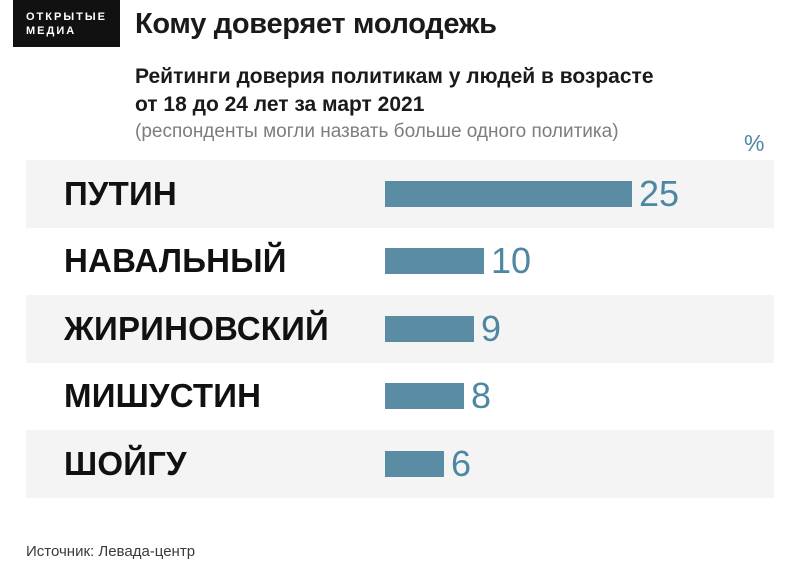 The width and height of the screenshot is (800, 576). I want to click on chart-row: НАВАЛЬНЫЙ 10, so click(400, 261).